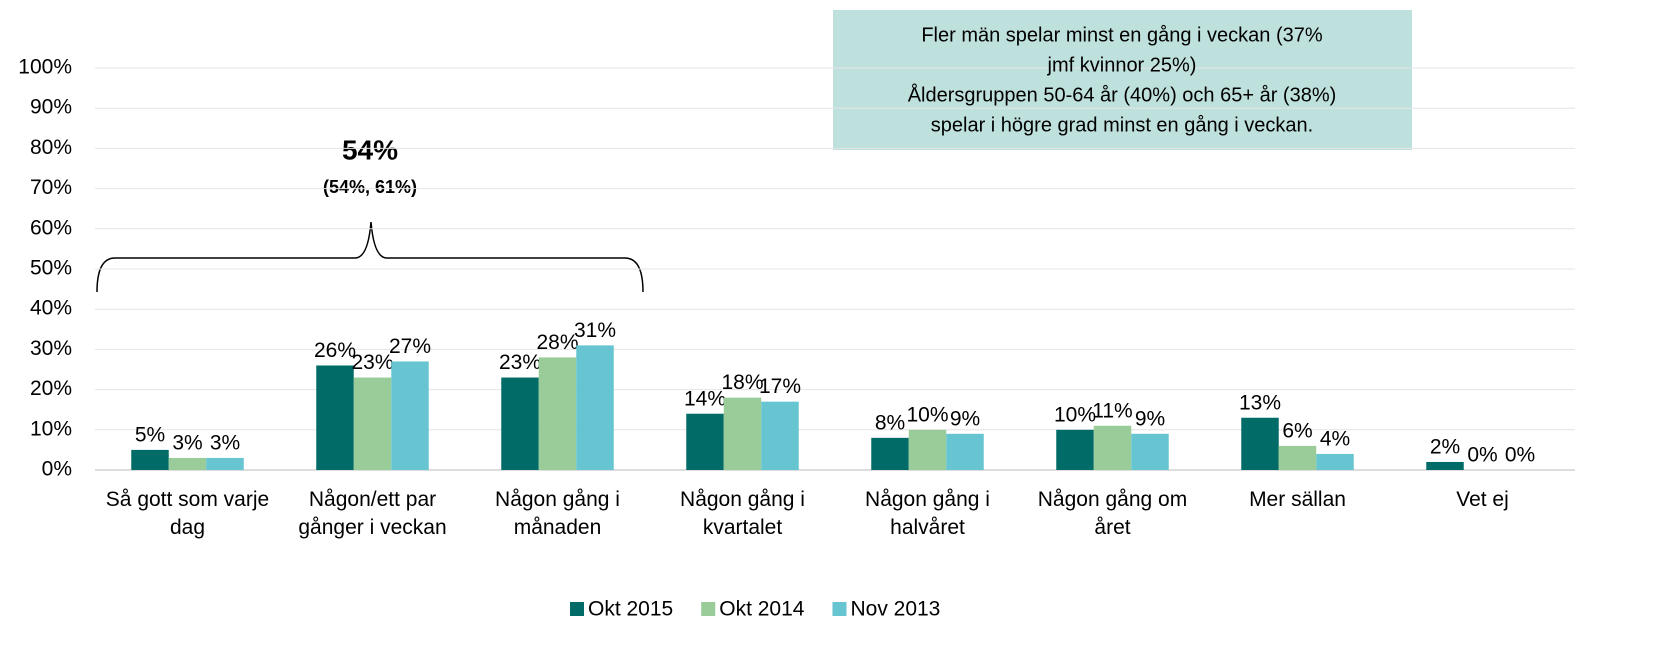 The height and width of the screenshot is (656, 1661). I want to click on y-tick-label: 100%, so click(45, 67).